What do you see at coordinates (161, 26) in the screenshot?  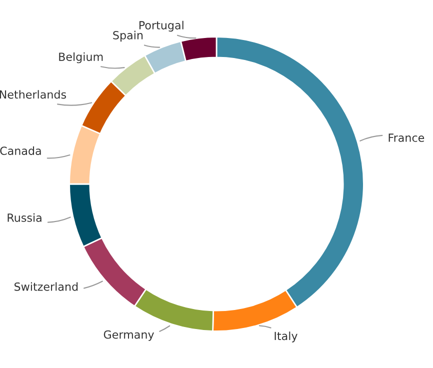 I see `slice-label: Portugal` at bounding box center [161, 26].